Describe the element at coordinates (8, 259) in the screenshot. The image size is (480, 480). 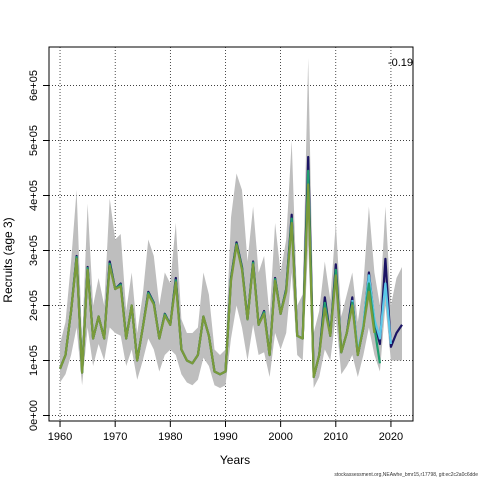
I see `y-axis-label: Recruits (age 3)` at that location.